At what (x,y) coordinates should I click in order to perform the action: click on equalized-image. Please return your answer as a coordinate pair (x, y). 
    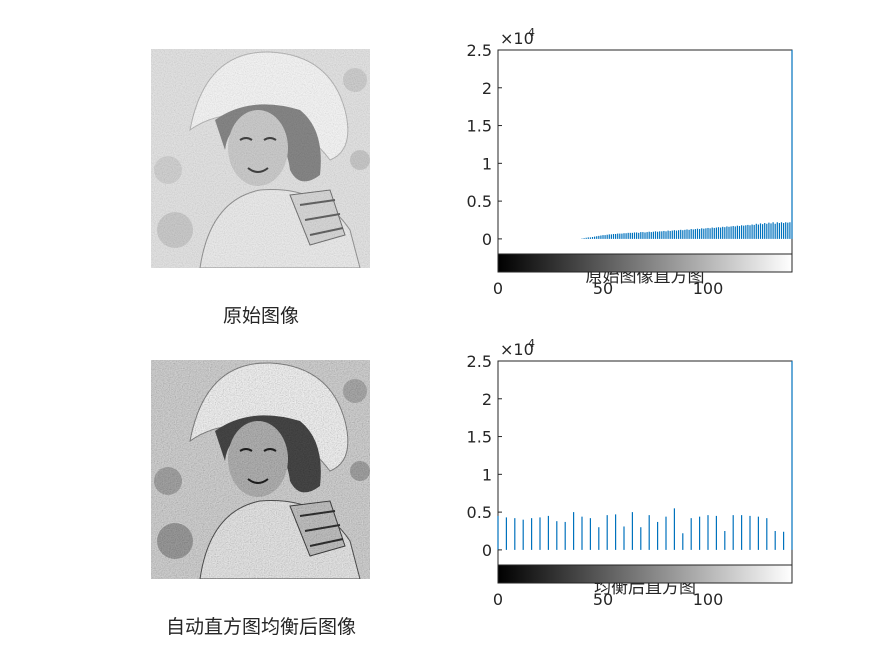
    Looking at the image, I should click on (260, 470).